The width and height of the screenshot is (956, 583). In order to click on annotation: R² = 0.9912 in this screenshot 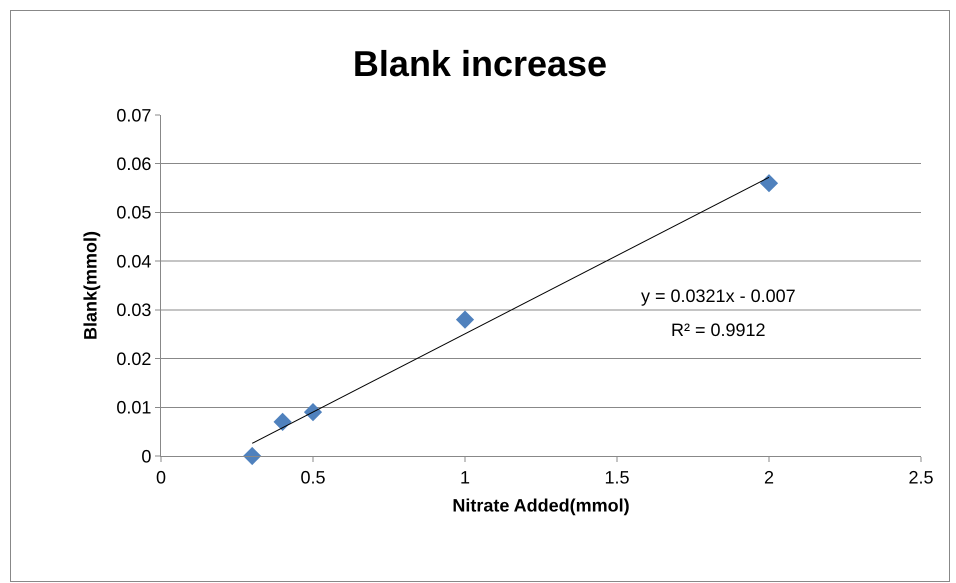, I will do `click(718, 330)`.